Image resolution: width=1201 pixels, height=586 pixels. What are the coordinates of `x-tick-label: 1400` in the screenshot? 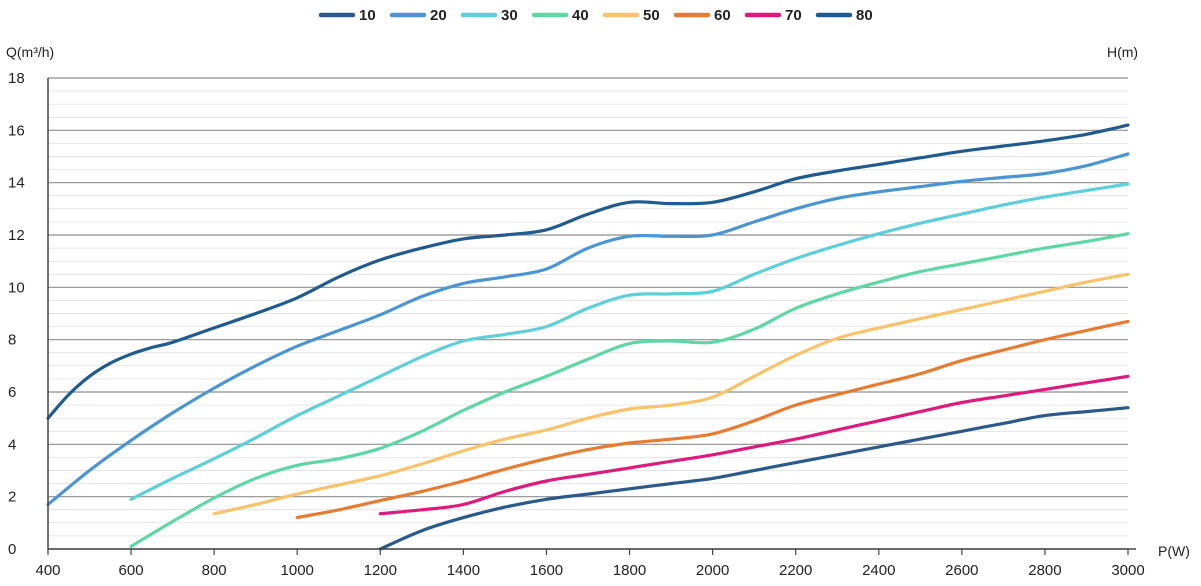 It's located at (463, 570).